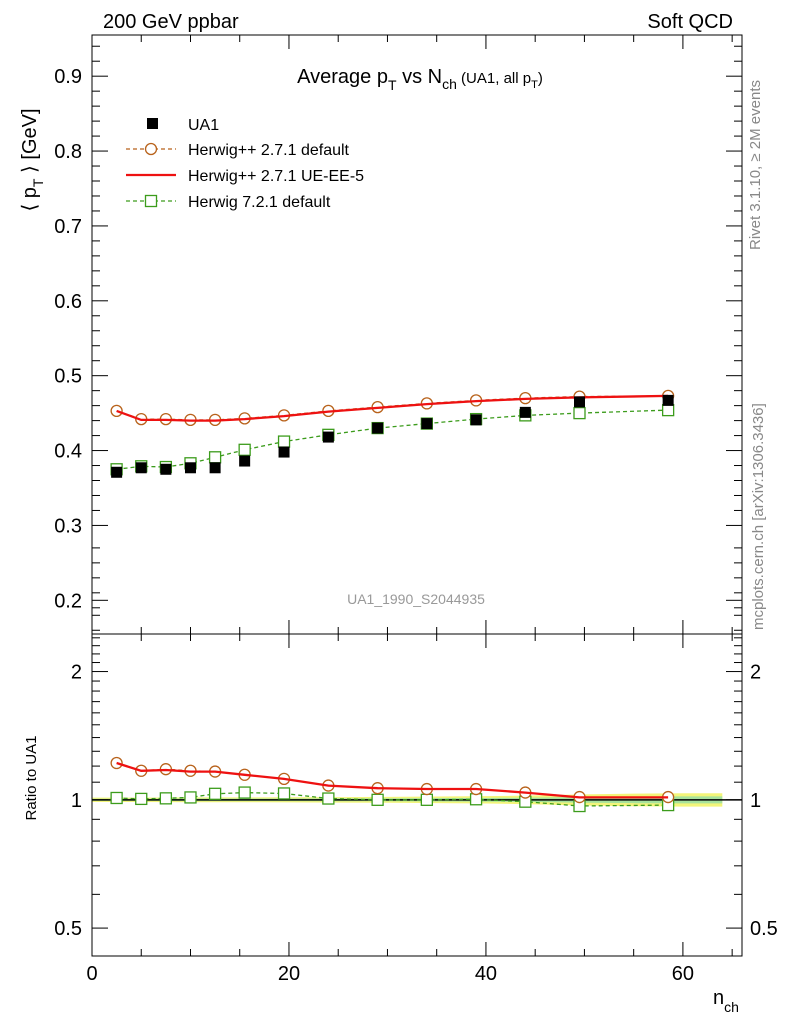 This screenshot has width=786, height=1024. Describe the element at coordinates (91, 974) in the screenshot. I see `ratio-xtick-label: 0` at that location.